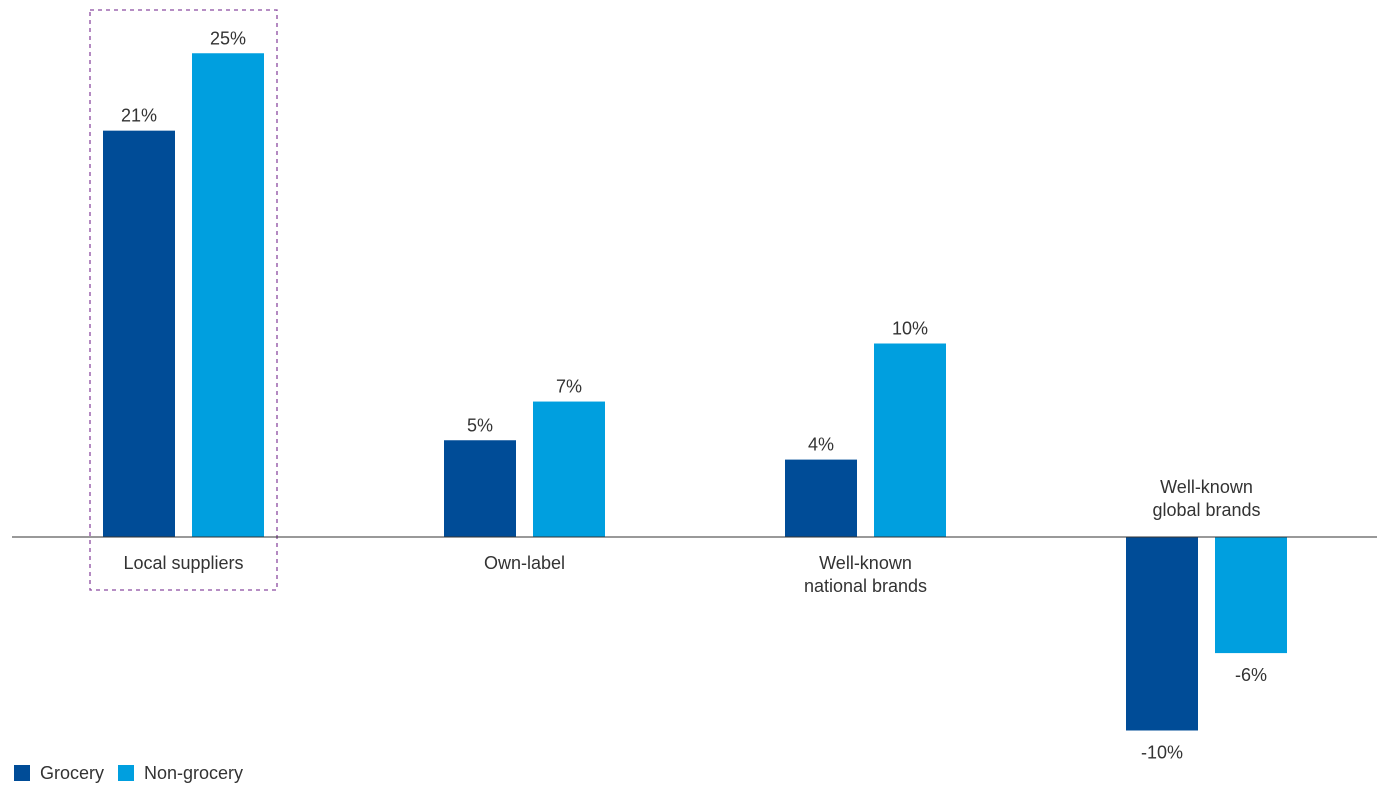 Image resolution: width=1382 pixels, height=786 pixels. Describe the element at coordinates (1251, 675) in the screenshot. I see `data-label-non-grocery-3: -6%` at that location.